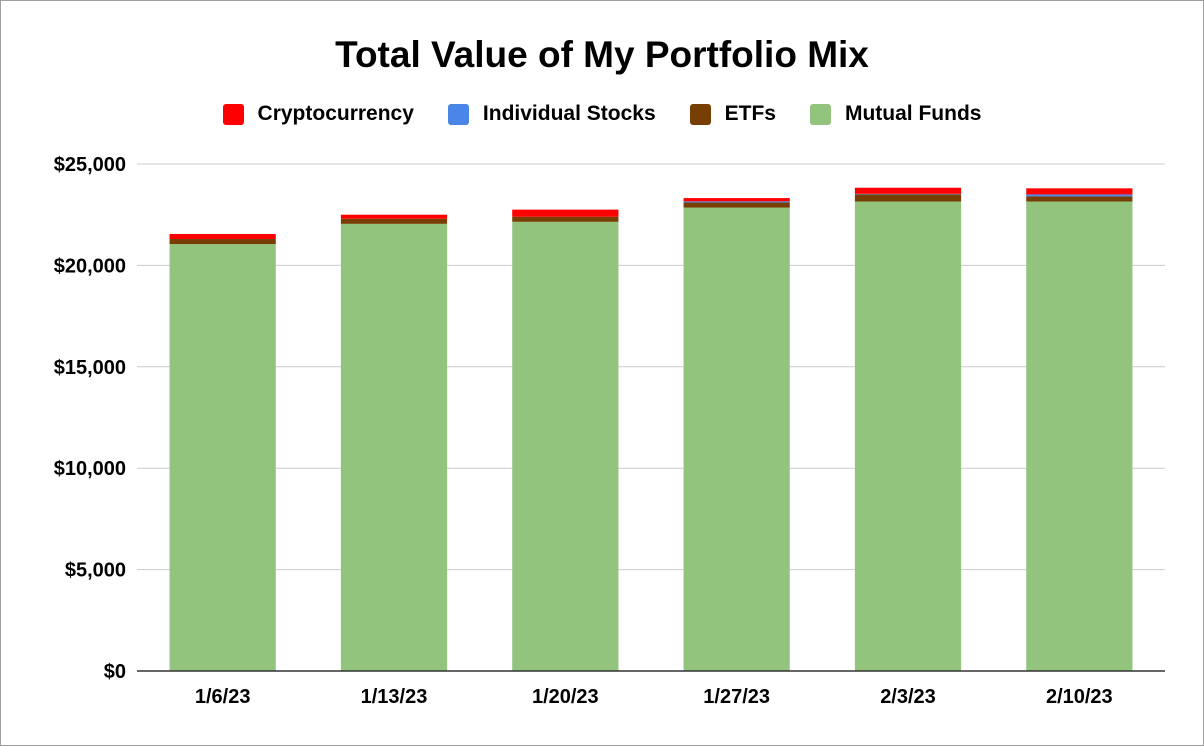 Image resolution: width=1204 pixels, height=746 pixels. I want to click on legend-label-individual-stocks: Individual Stocks, so click(569, 113).